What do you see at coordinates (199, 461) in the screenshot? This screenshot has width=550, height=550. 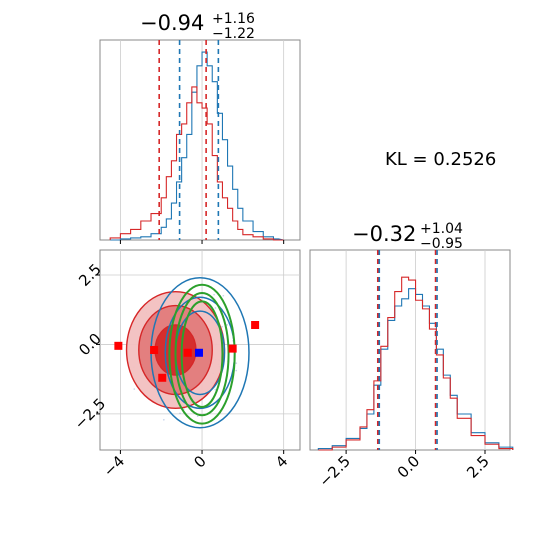 I see `joint-xtick-label-1: 0` at bounding box center [199, 461].